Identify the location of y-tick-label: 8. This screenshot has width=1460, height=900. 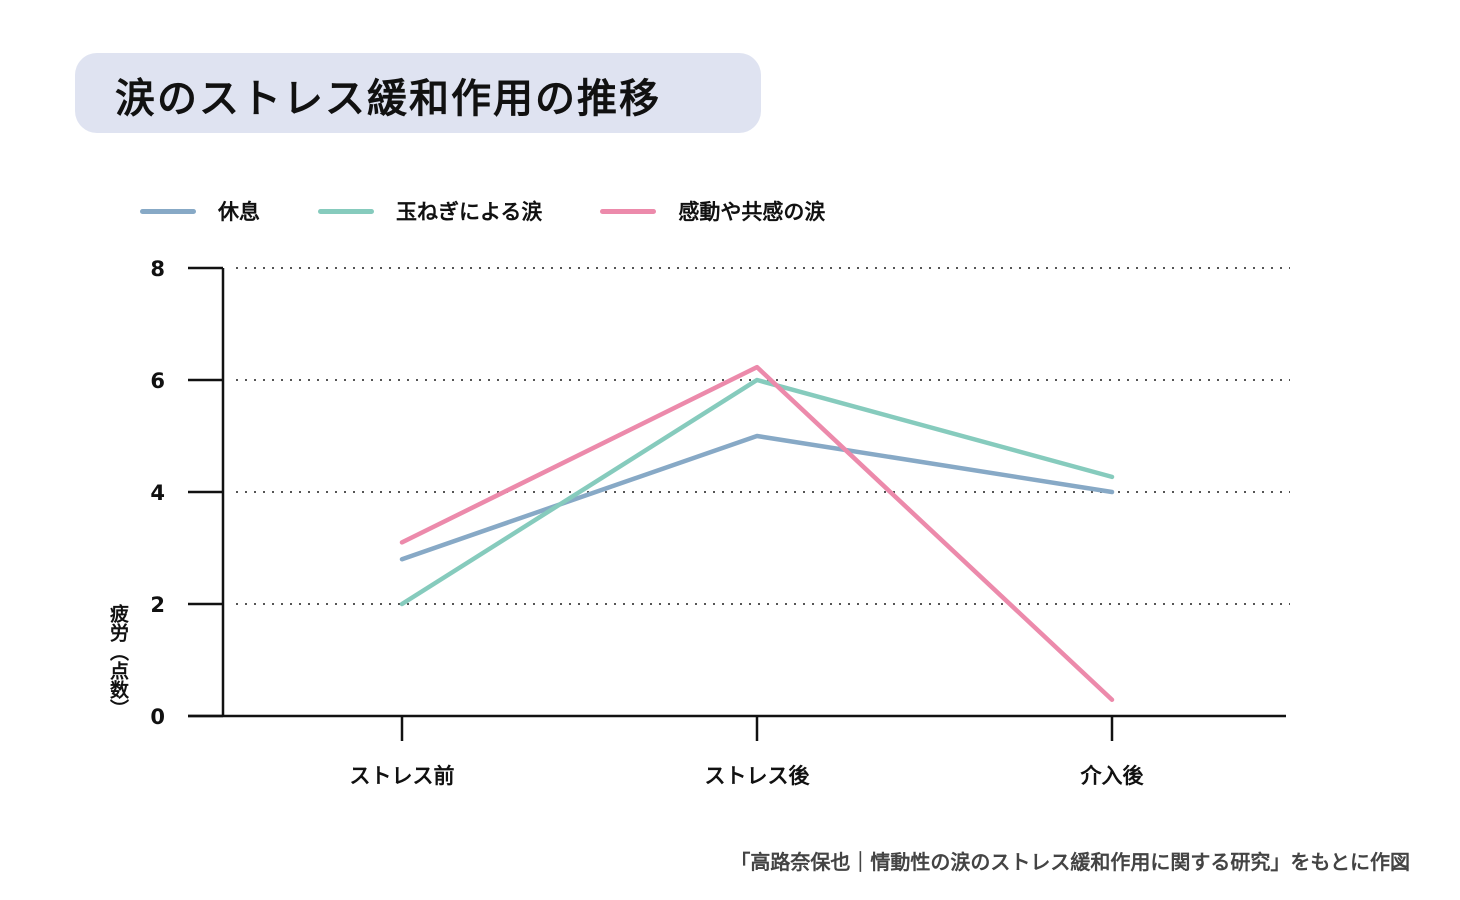
(157, 269).